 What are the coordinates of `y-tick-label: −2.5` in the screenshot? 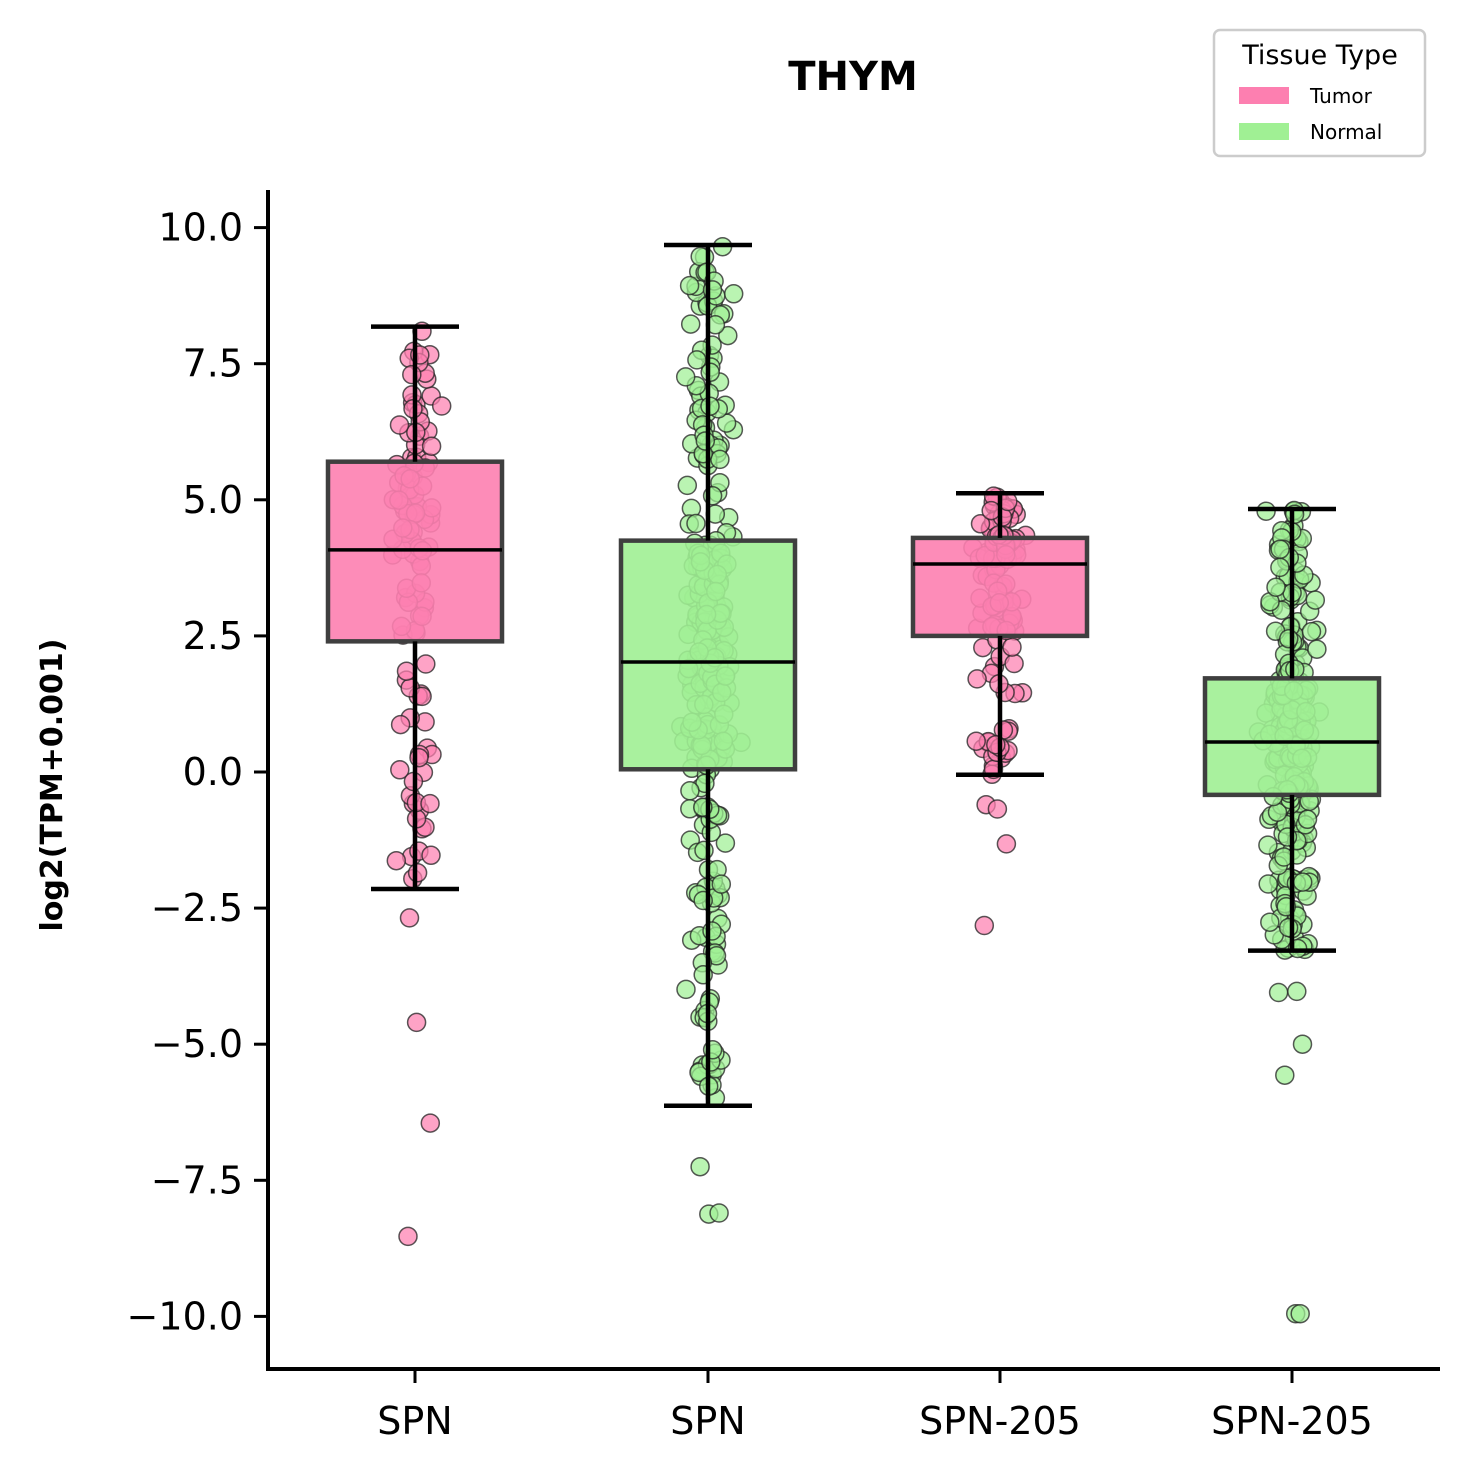 It's located at (197, 908).